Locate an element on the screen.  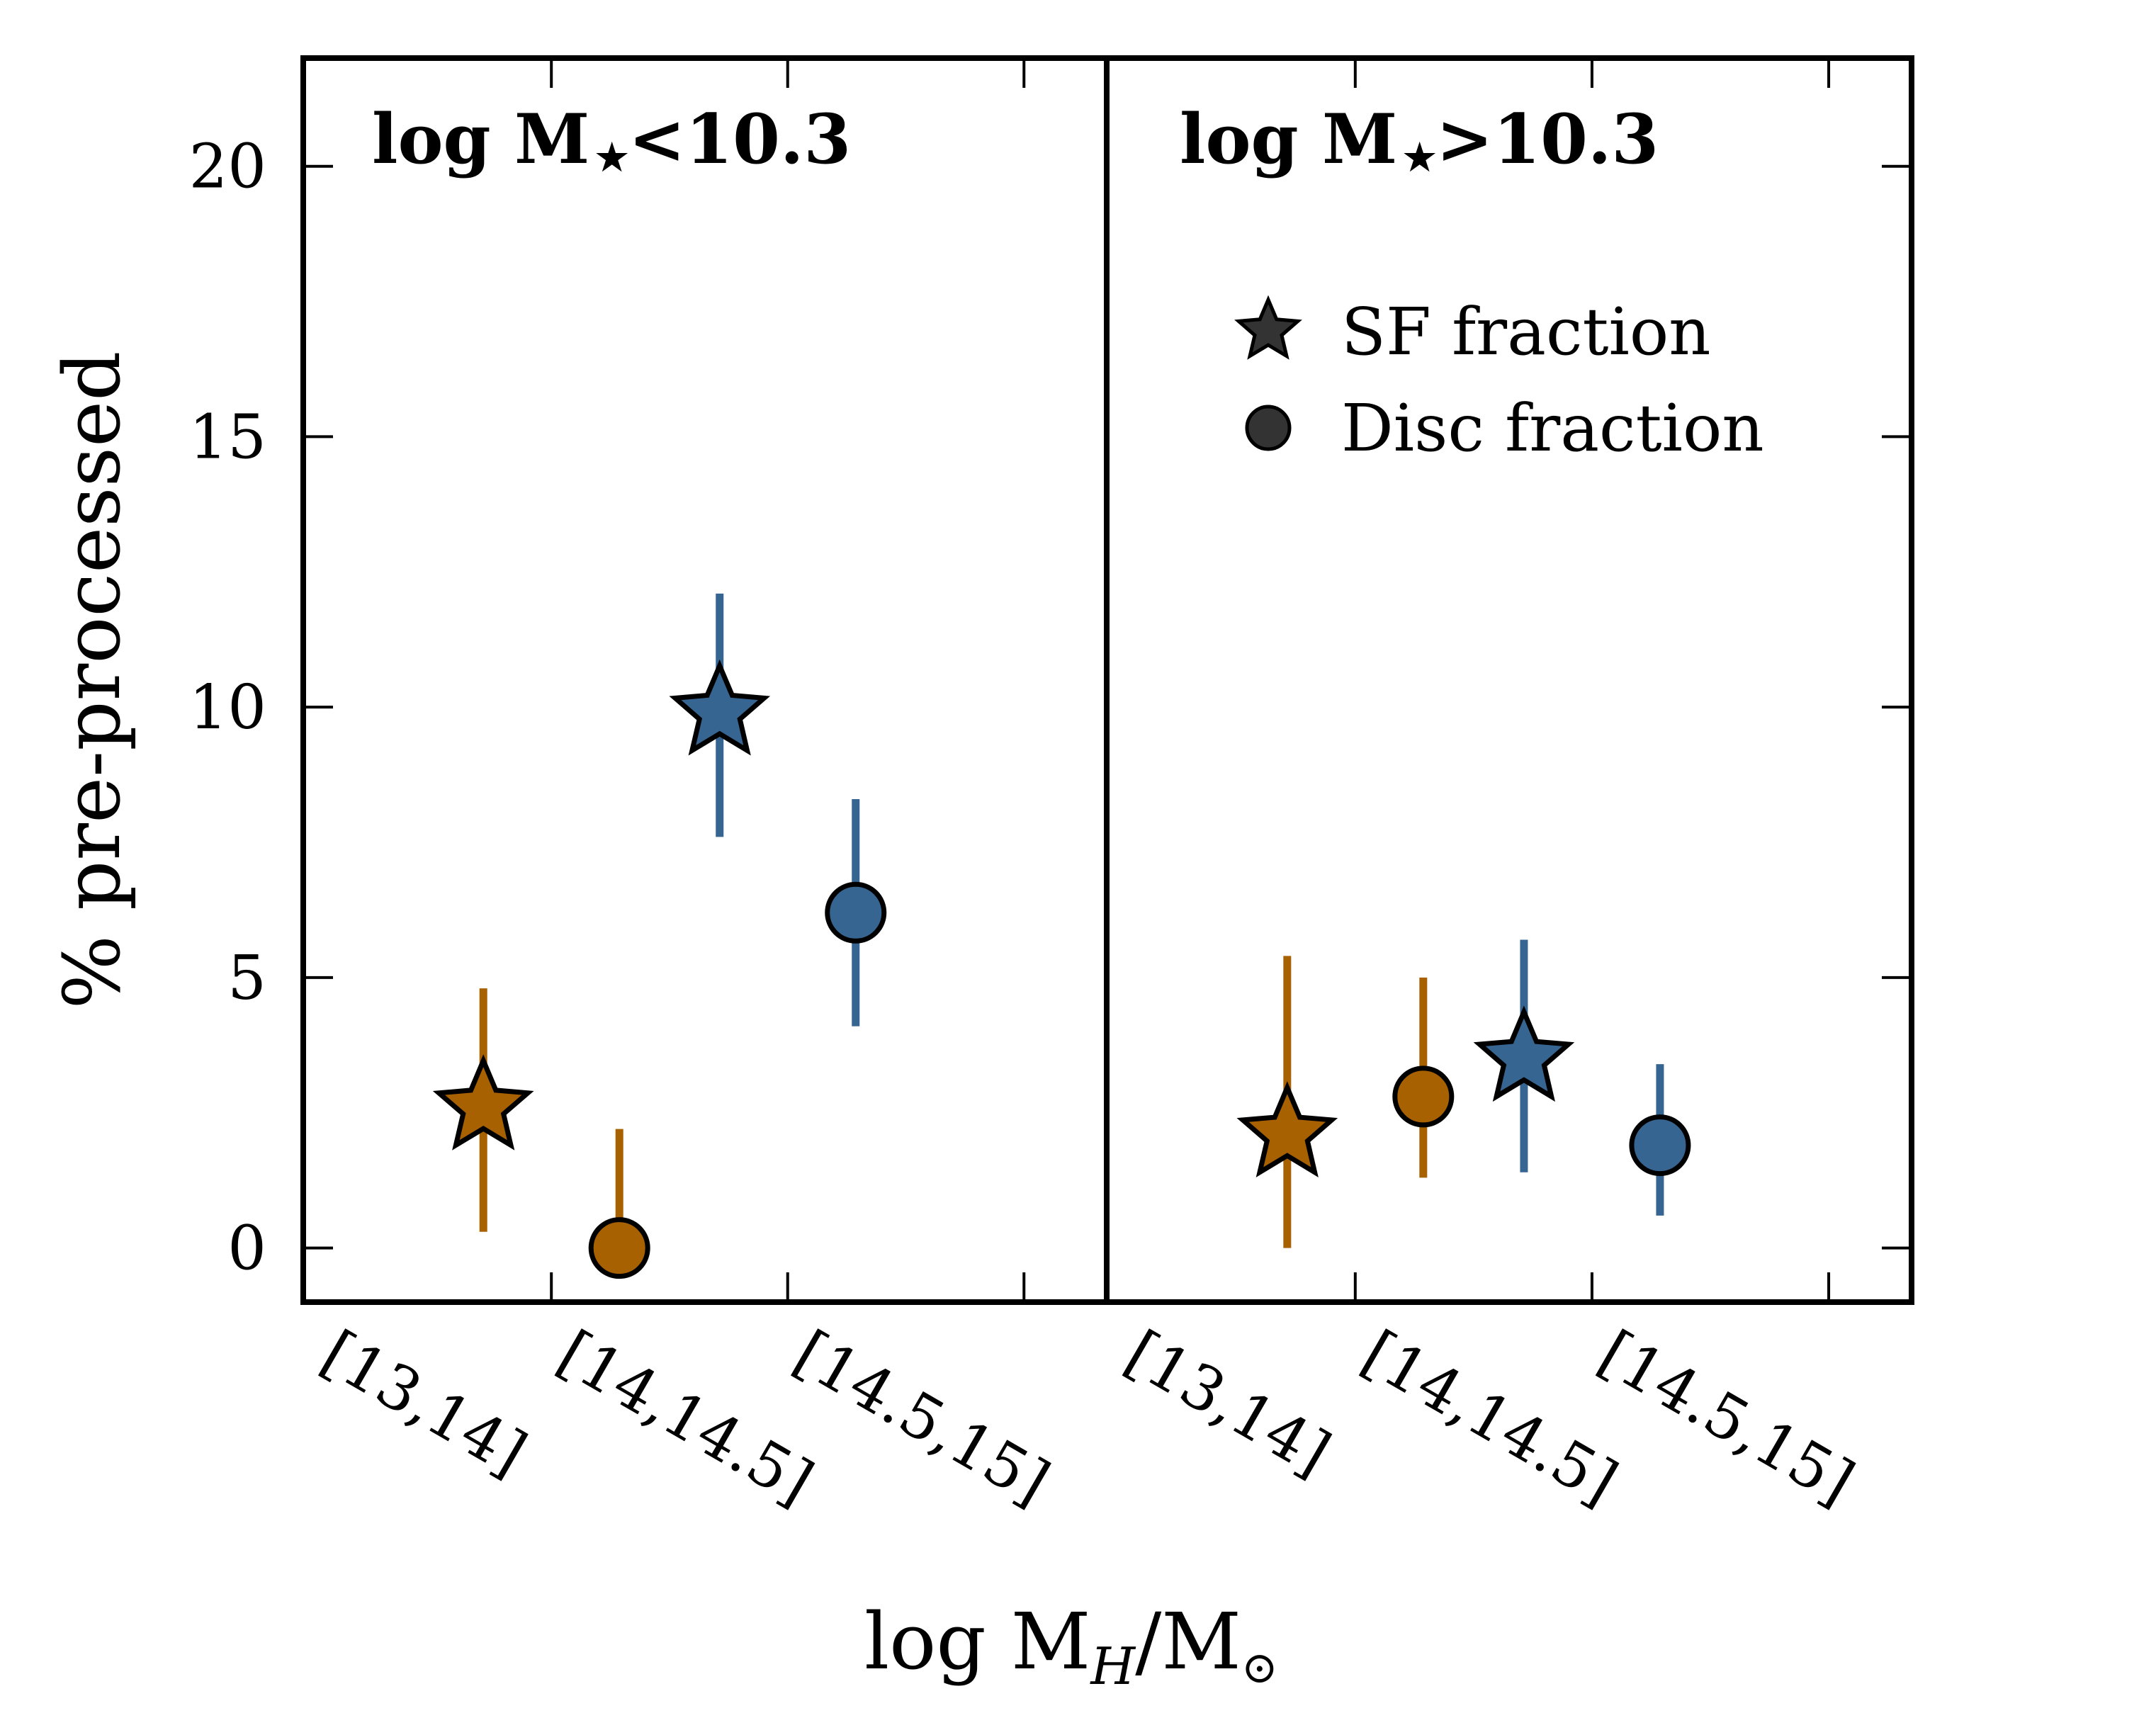
legend-star-icon is located at coordinates (1268, 327).